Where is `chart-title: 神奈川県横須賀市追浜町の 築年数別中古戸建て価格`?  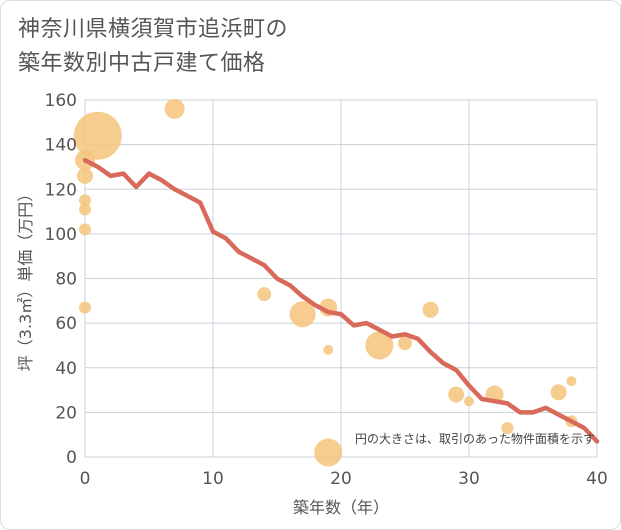
chart-title: 神奈川県横須賀市追浜町の 築年数別中古戸建て価格 is located at coordinates (153, 47).